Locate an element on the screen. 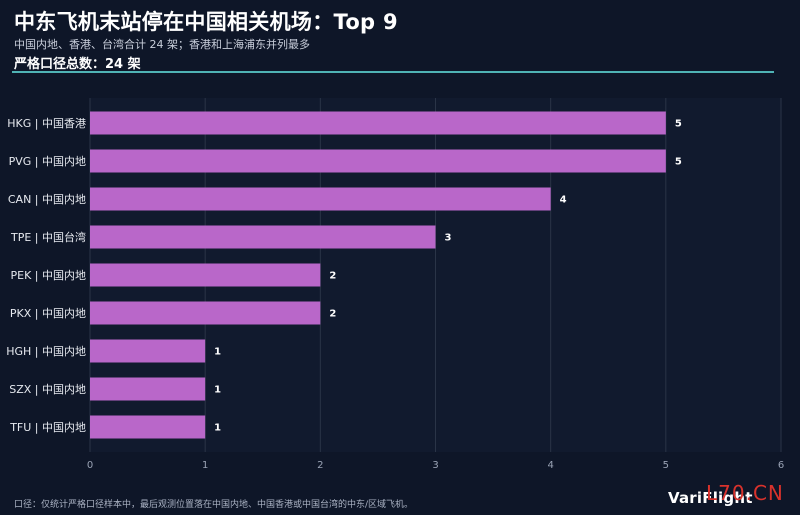  chart-title: 中东飞机末站停在中国相关机场：Top 9 is located at coordinates (206, 22).